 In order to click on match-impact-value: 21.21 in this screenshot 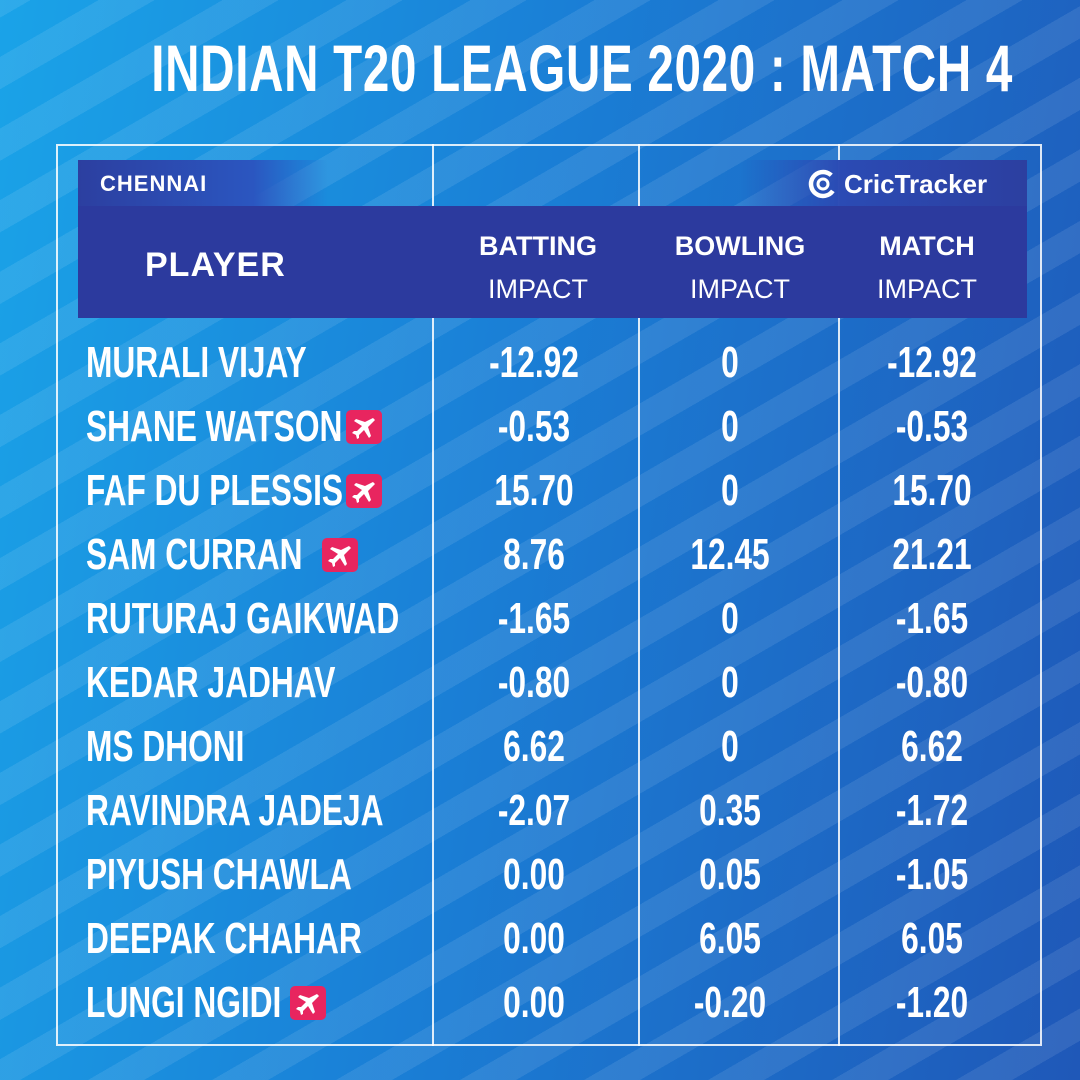, I will do `click(932, 554)`.